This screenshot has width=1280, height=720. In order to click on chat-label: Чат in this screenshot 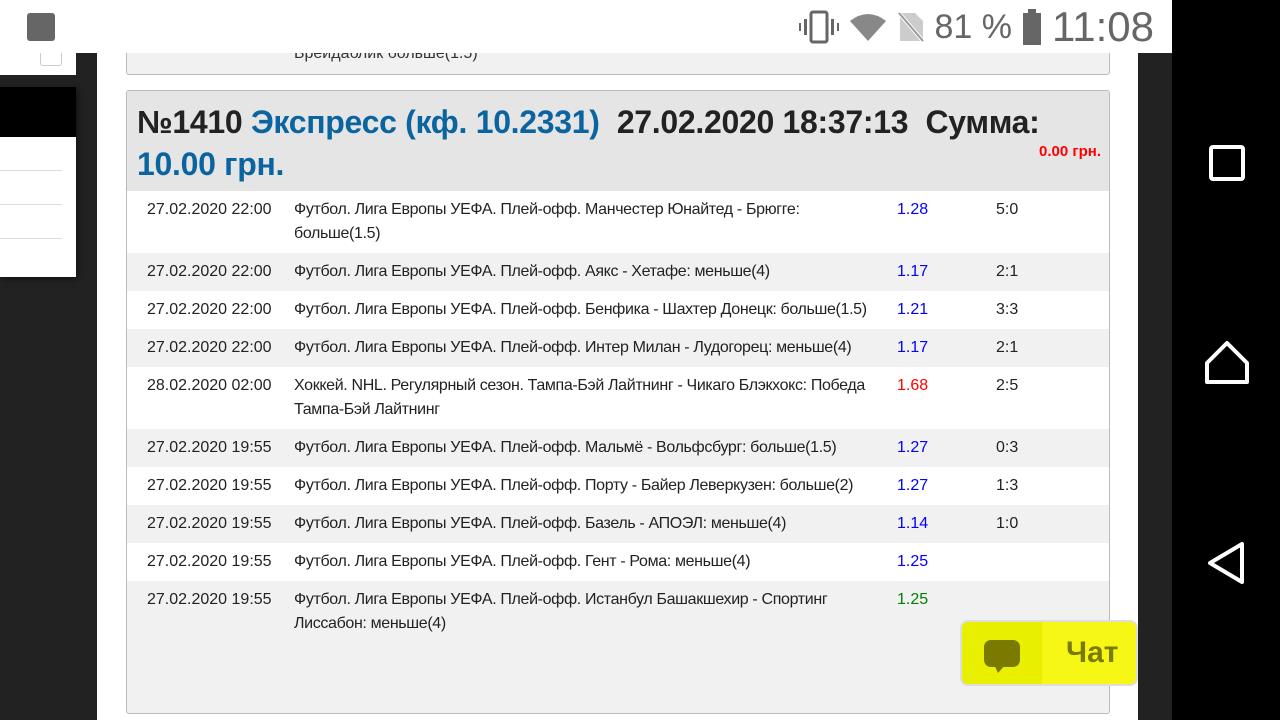, I will do `click(1092, 652)`.